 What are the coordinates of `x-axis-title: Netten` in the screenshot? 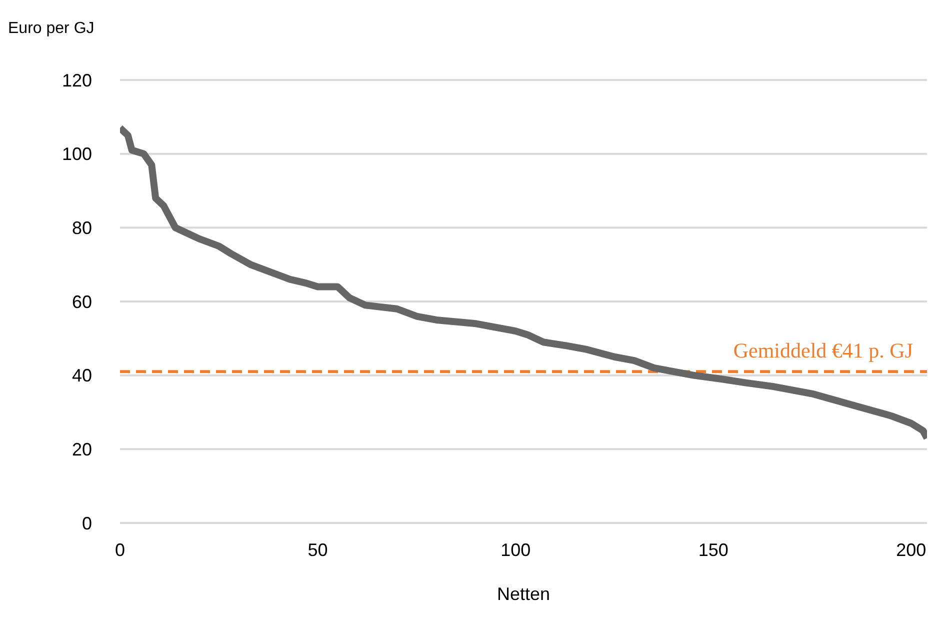 It's located at (523, 594).